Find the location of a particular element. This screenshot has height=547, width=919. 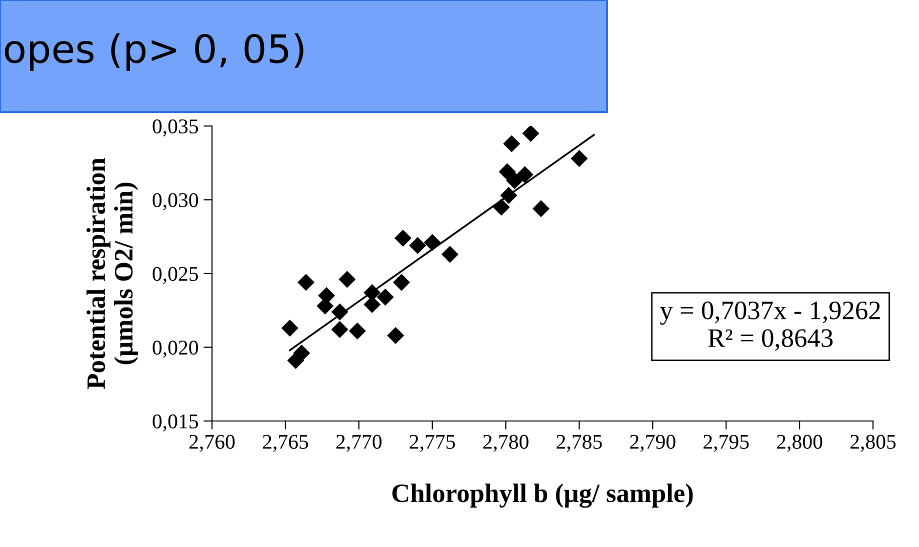

x-tick-label: 2,780 is located at coordinates (505, 443).